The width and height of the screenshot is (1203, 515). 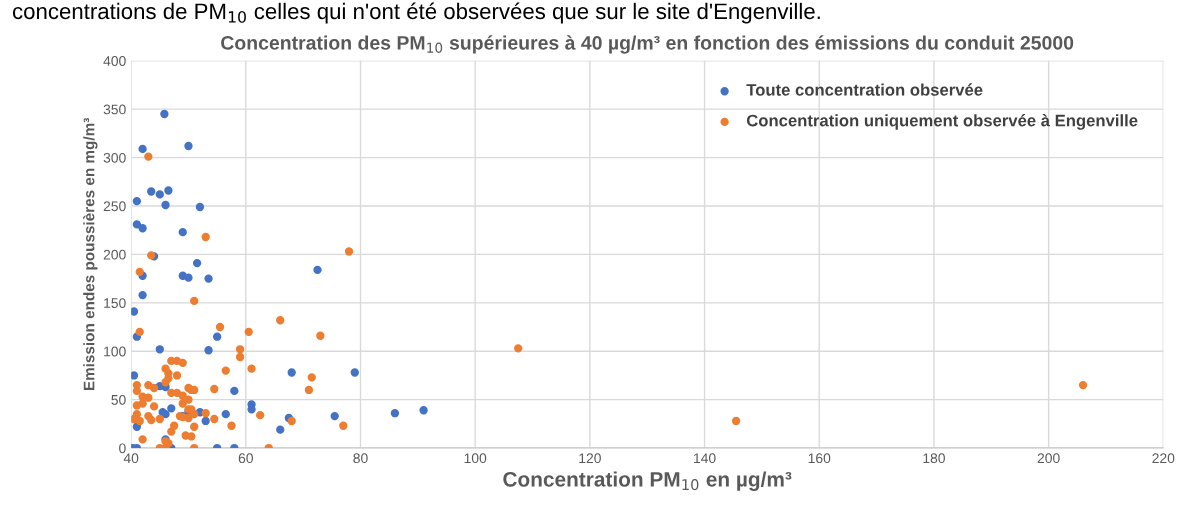 What do you see at coordinates (114, 206) in the screenshot?
I see `y-tick-label: 250` at bounding box center [114, 206].